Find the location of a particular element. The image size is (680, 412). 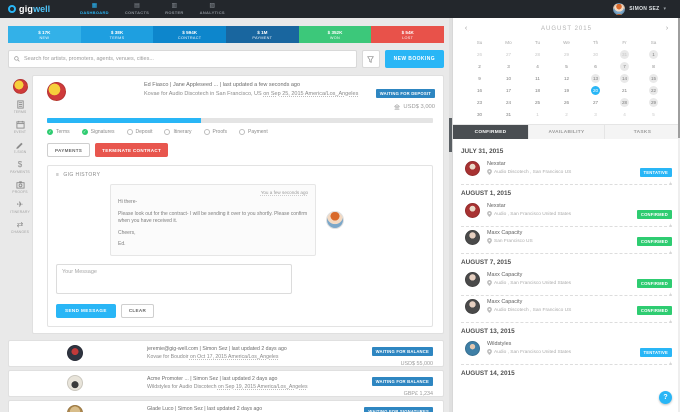

summary-date-link: on Sep 19, 2015 America/Los_Angeles is located at coordinates (262, 387).